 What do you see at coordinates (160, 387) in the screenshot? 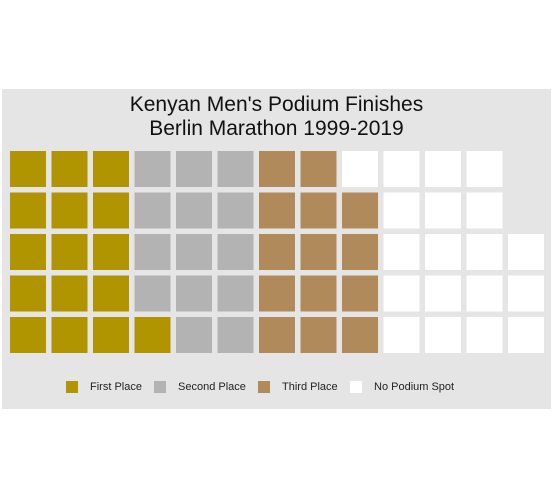
I see `legend-swatch-second-place` at bounding box center [160, 387].